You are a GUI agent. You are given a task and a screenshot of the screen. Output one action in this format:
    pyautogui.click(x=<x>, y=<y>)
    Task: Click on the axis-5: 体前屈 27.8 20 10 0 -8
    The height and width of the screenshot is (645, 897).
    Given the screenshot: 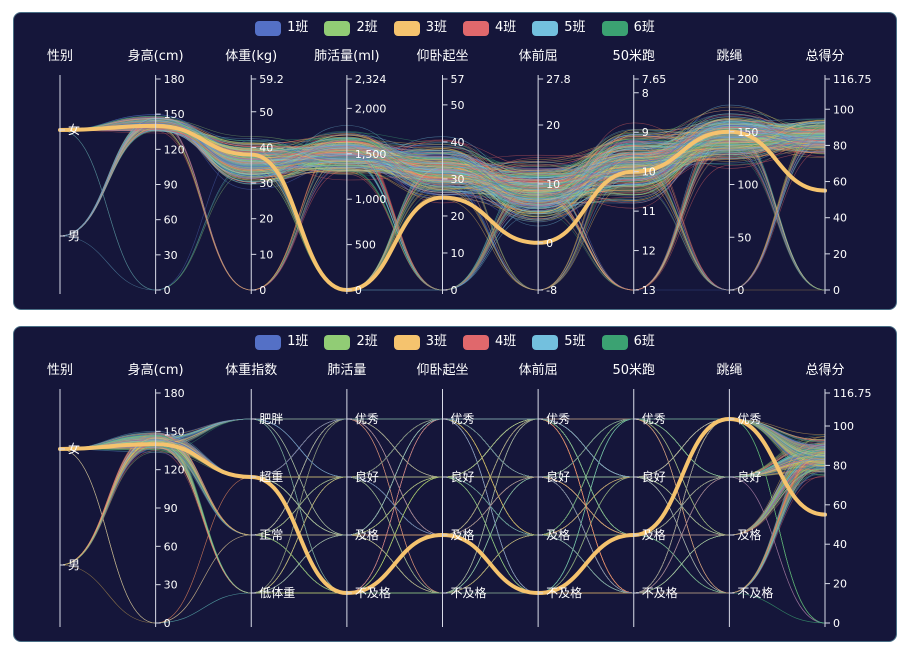 What is the action you would take?
    pyautogui.click(x=545, y=172)
    